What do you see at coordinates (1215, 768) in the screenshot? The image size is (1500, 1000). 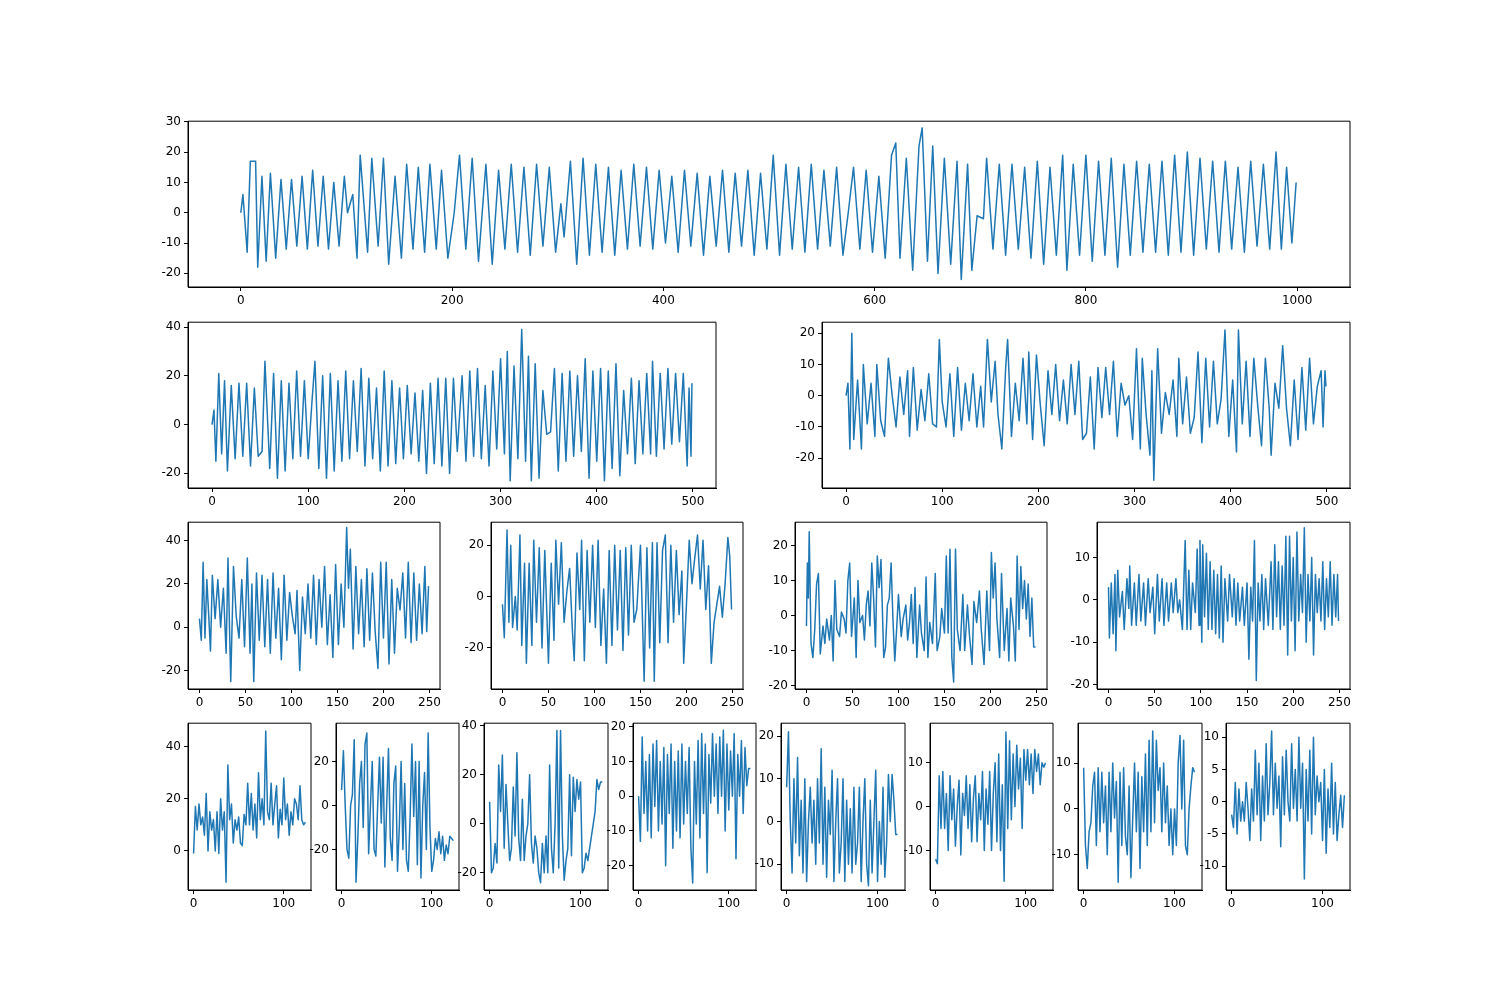 I see `y-tick-label: 5` at bounding box center [1215, 768].